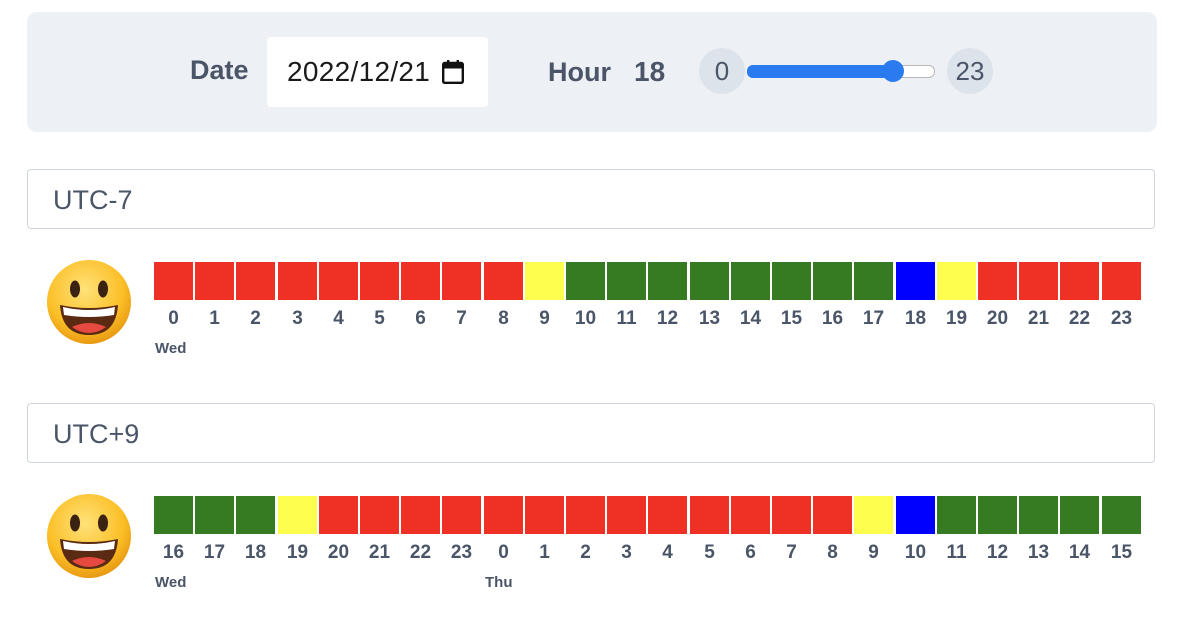 The image size is (1200, 626). Describe the element at coordinates (93, 200) in the screenshot. I see `timezone-input-value: UTC-7` at that location.